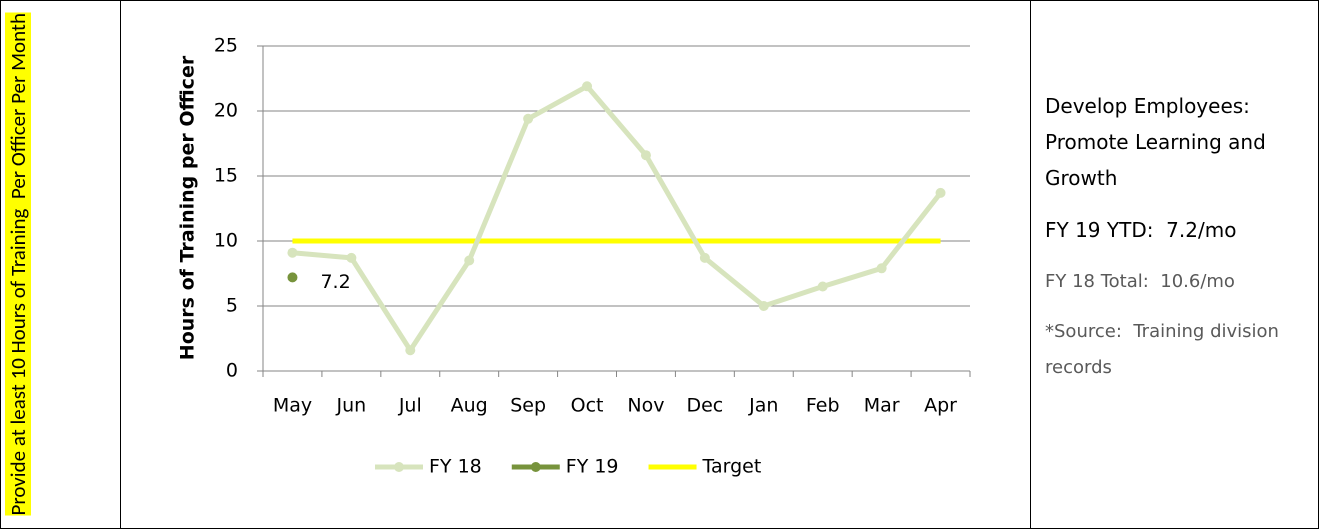 This screenshot has height=529, width=1319. I want to click on y-tick-label: 25, so click(226, 46).